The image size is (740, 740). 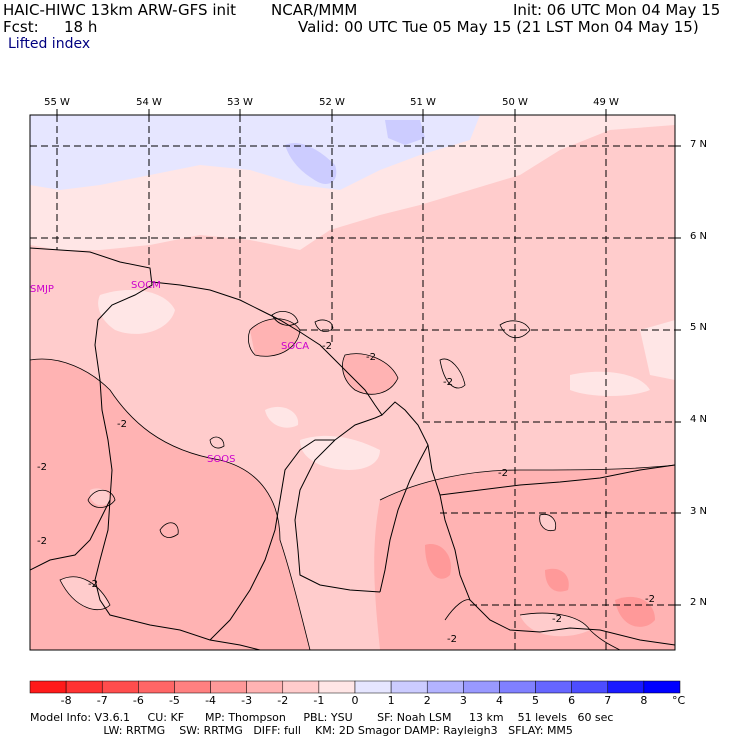 I want to click on forecast-label: Fcst:, so click(x=21, y=27).